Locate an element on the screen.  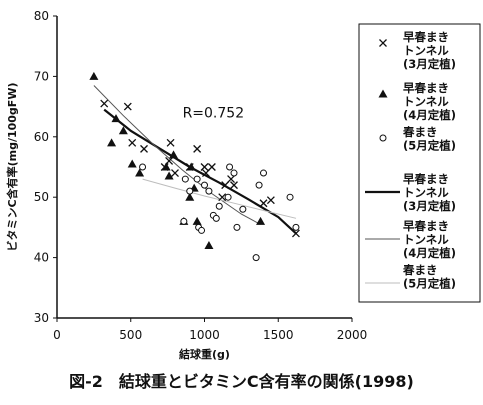
legend-symbol-circle is located at coordinates (383, 138).